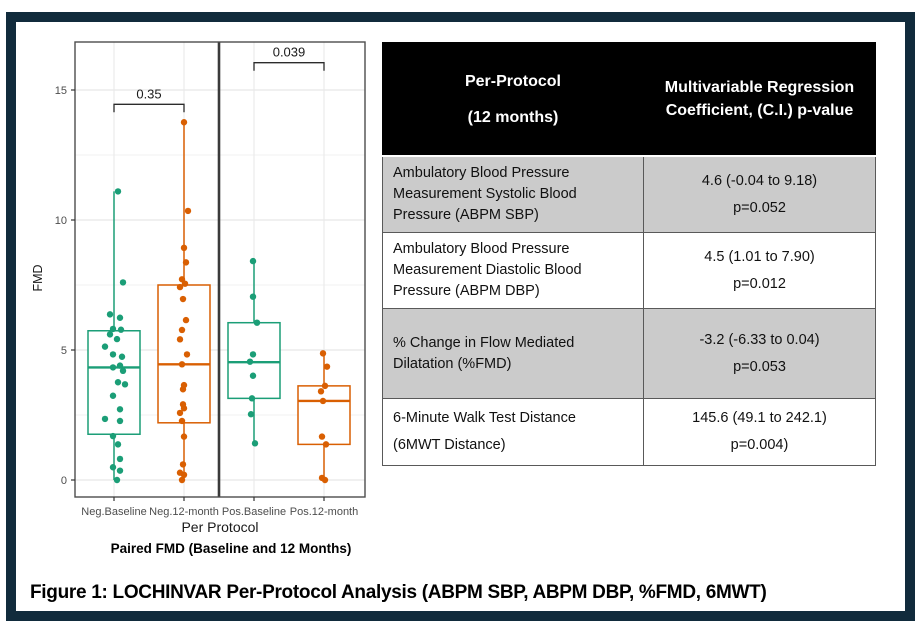 The image size is (922, 629). I want to click on x-tick-label: Pos.12-month, so click(324, 512).